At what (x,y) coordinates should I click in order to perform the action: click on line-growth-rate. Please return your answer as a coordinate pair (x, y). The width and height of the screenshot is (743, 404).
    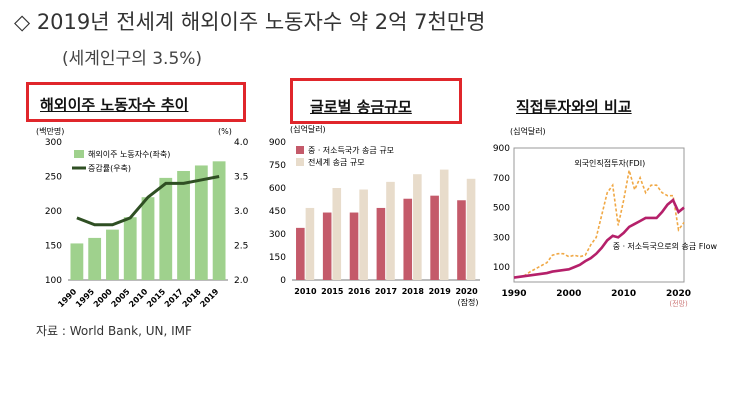
    Looking at the image, I should click on (148, 201).